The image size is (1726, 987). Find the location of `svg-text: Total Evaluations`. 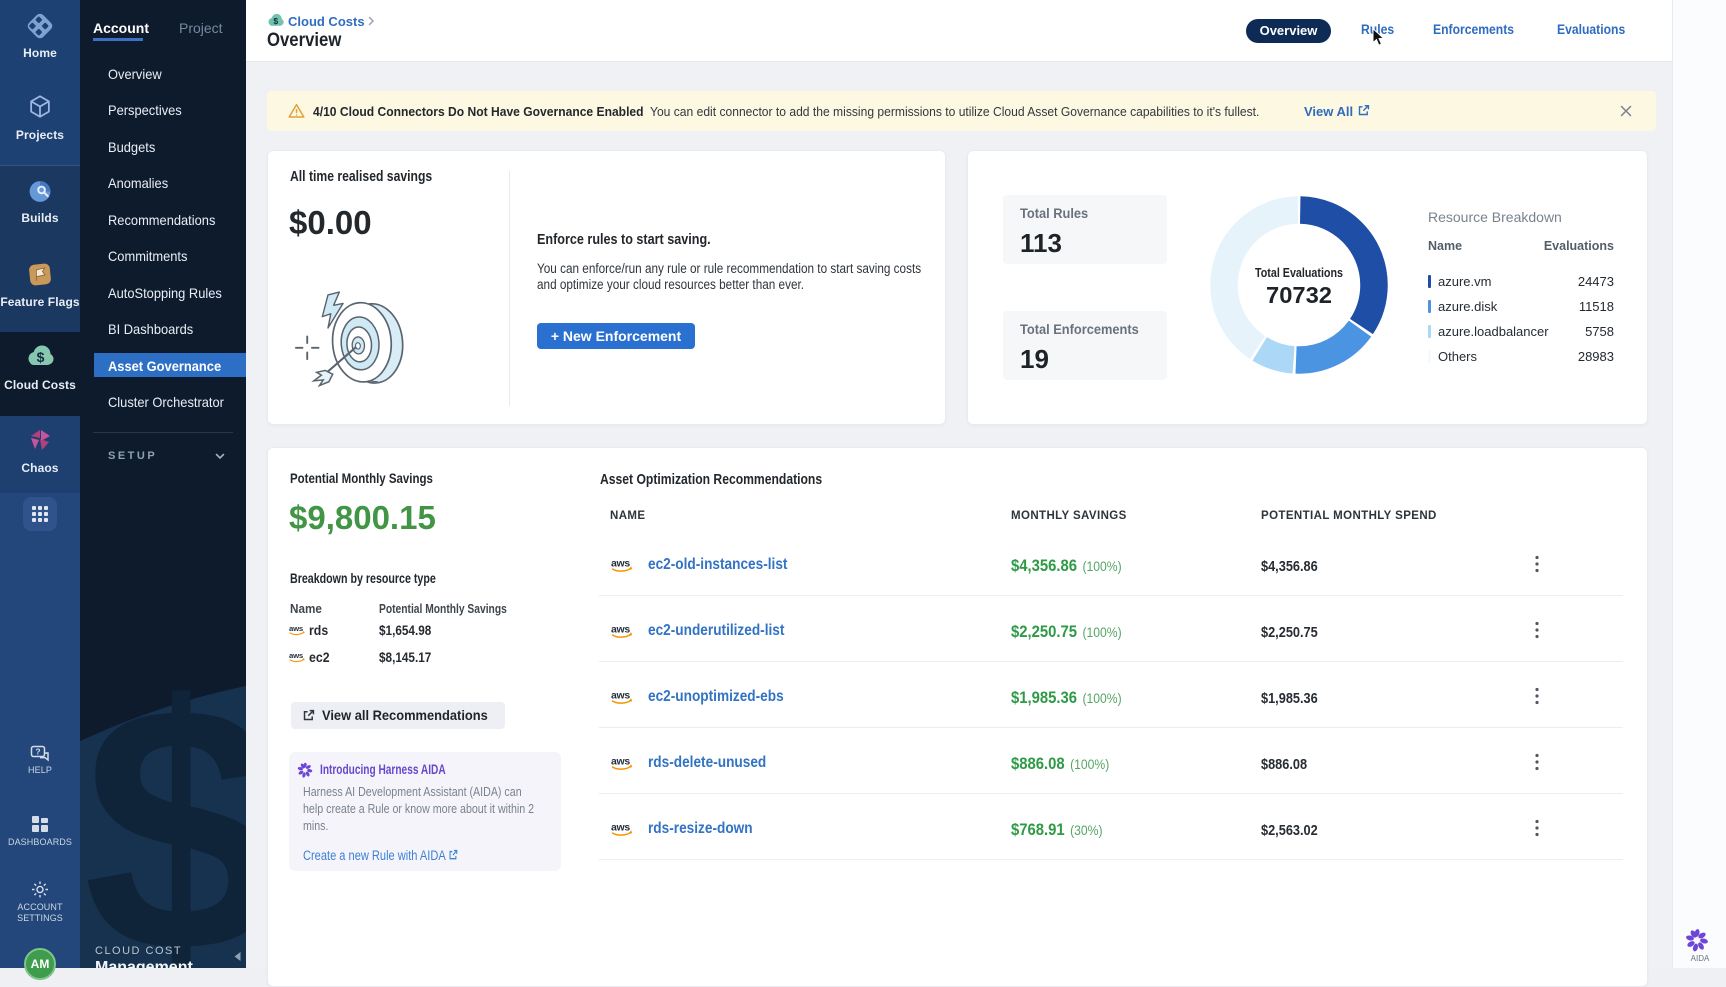

svg-text: Total Evaluations is located at coordinates (1299, 273).